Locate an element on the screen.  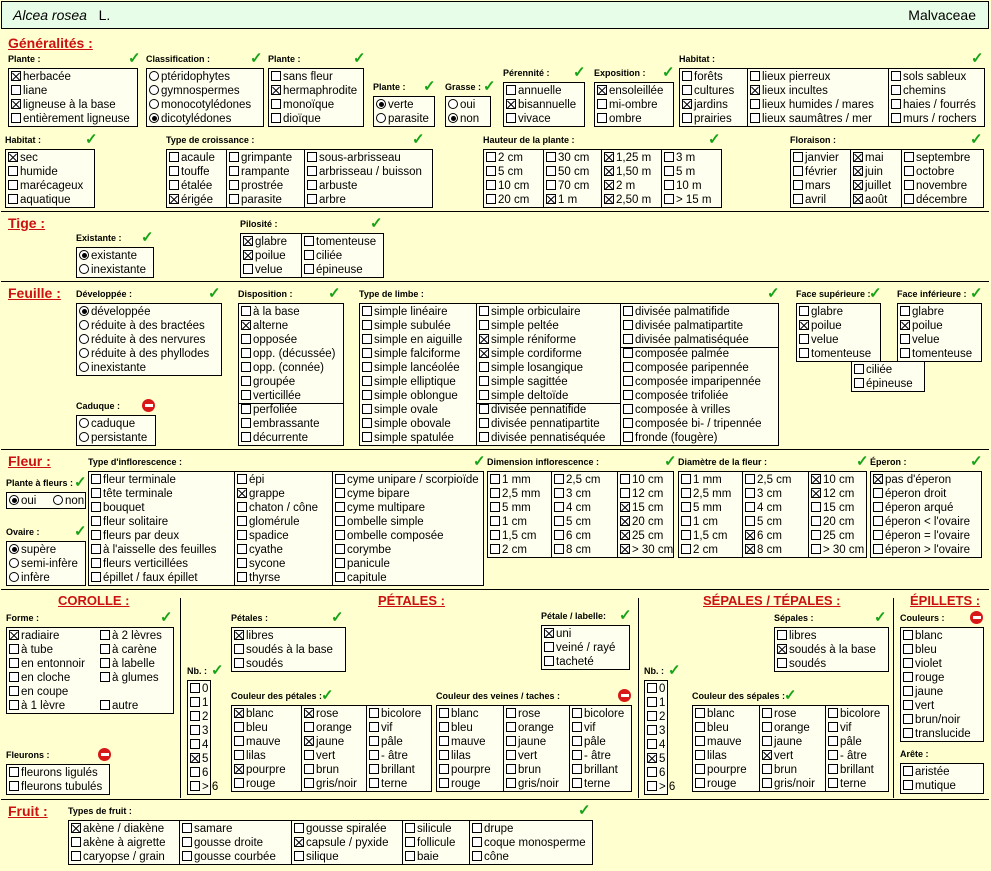
option-habitat1: haies / fourrés is located at coordinates (932, 105).